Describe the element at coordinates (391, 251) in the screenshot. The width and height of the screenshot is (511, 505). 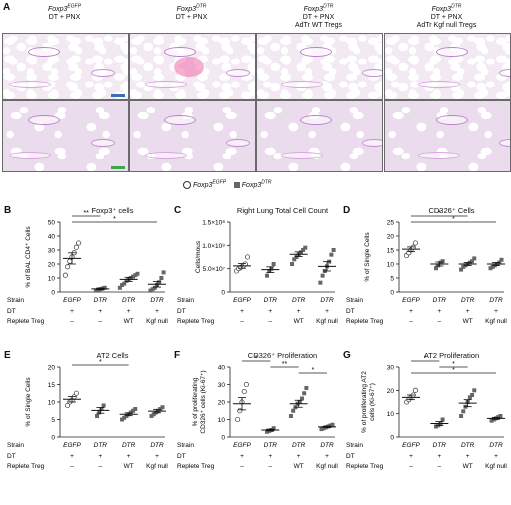
I see `y-tick-label: 15` at that location.